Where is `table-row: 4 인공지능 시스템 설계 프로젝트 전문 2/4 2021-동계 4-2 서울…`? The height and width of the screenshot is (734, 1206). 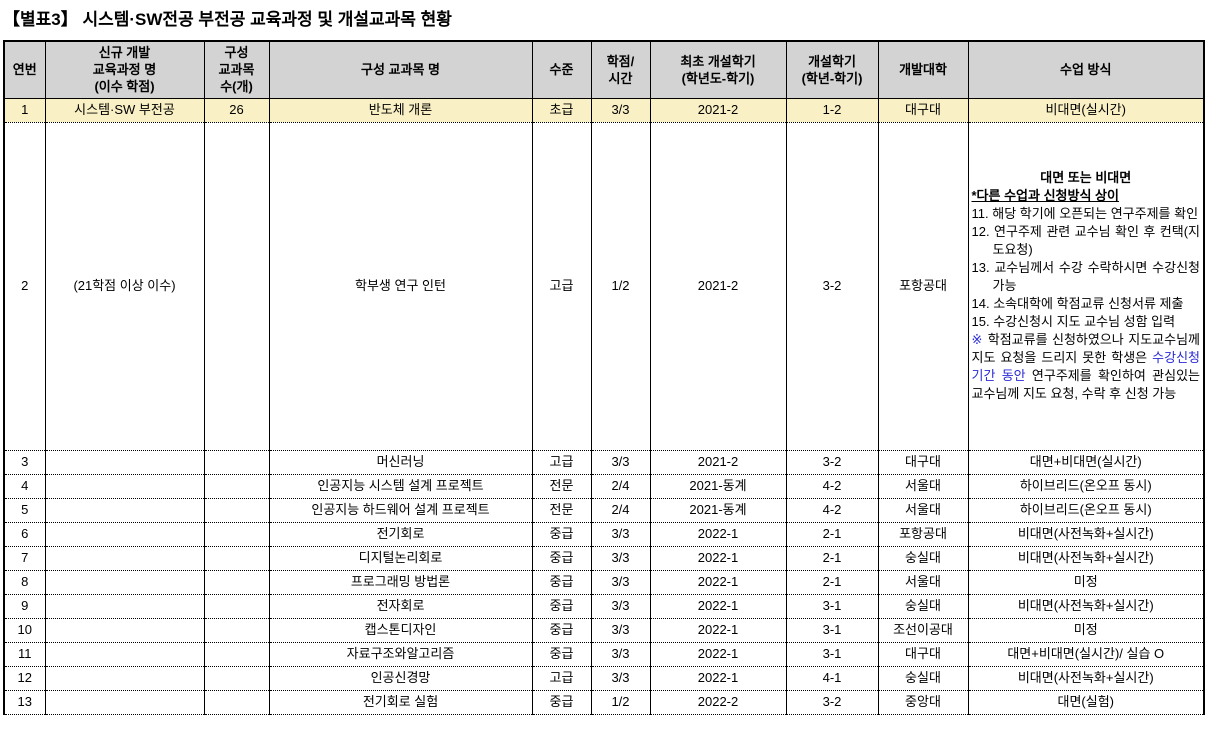
table-row: 4 인공지능 시스템 설계 프로젝트 전문 2/4 2021-동계 4-2 서울… is located at coordinates (604, 486).